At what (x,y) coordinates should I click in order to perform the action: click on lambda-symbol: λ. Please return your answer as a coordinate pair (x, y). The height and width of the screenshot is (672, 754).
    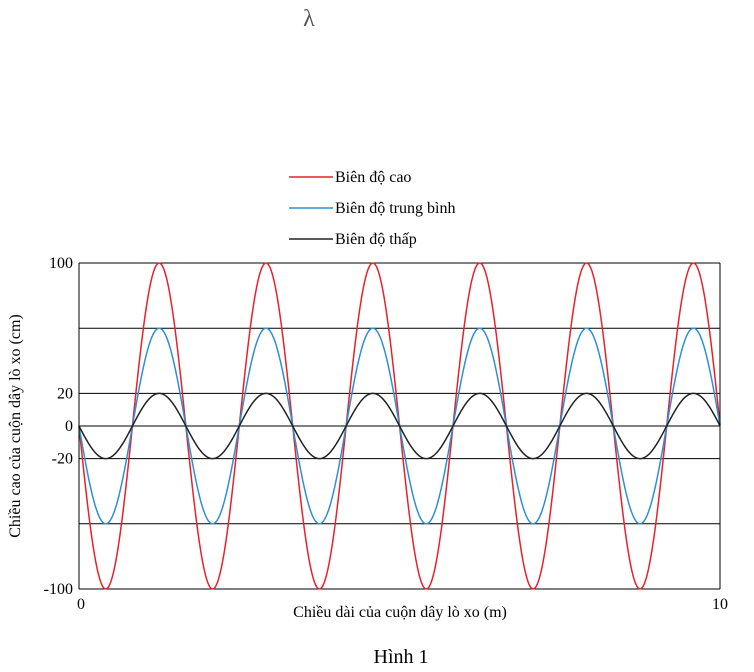
    Looking at the image, I should click on (309, 19).